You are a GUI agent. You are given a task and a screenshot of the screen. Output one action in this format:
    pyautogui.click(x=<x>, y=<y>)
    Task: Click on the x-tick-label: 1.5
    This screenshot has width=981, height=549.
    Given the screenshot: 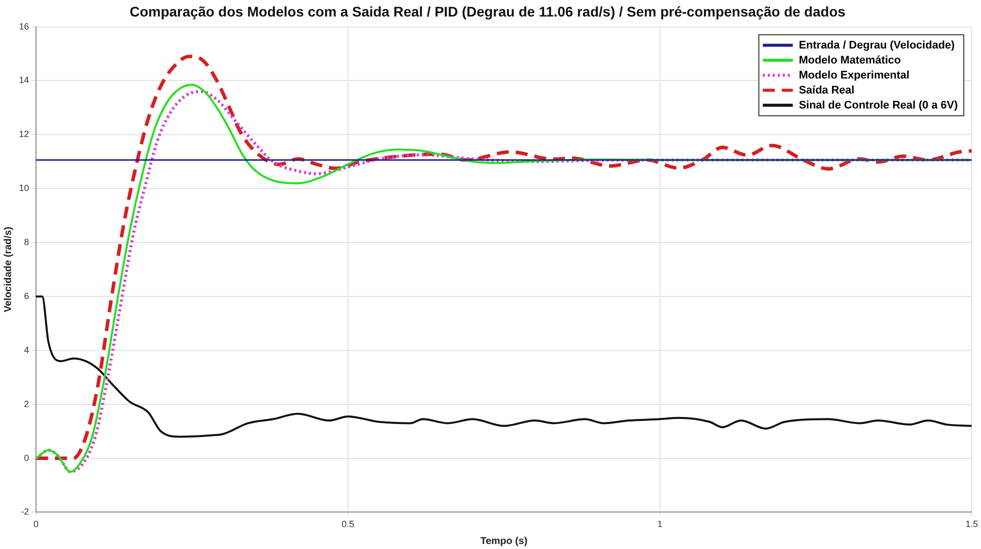 What is the action you would take?
    pyautogui.click(x=971, y=524)
    